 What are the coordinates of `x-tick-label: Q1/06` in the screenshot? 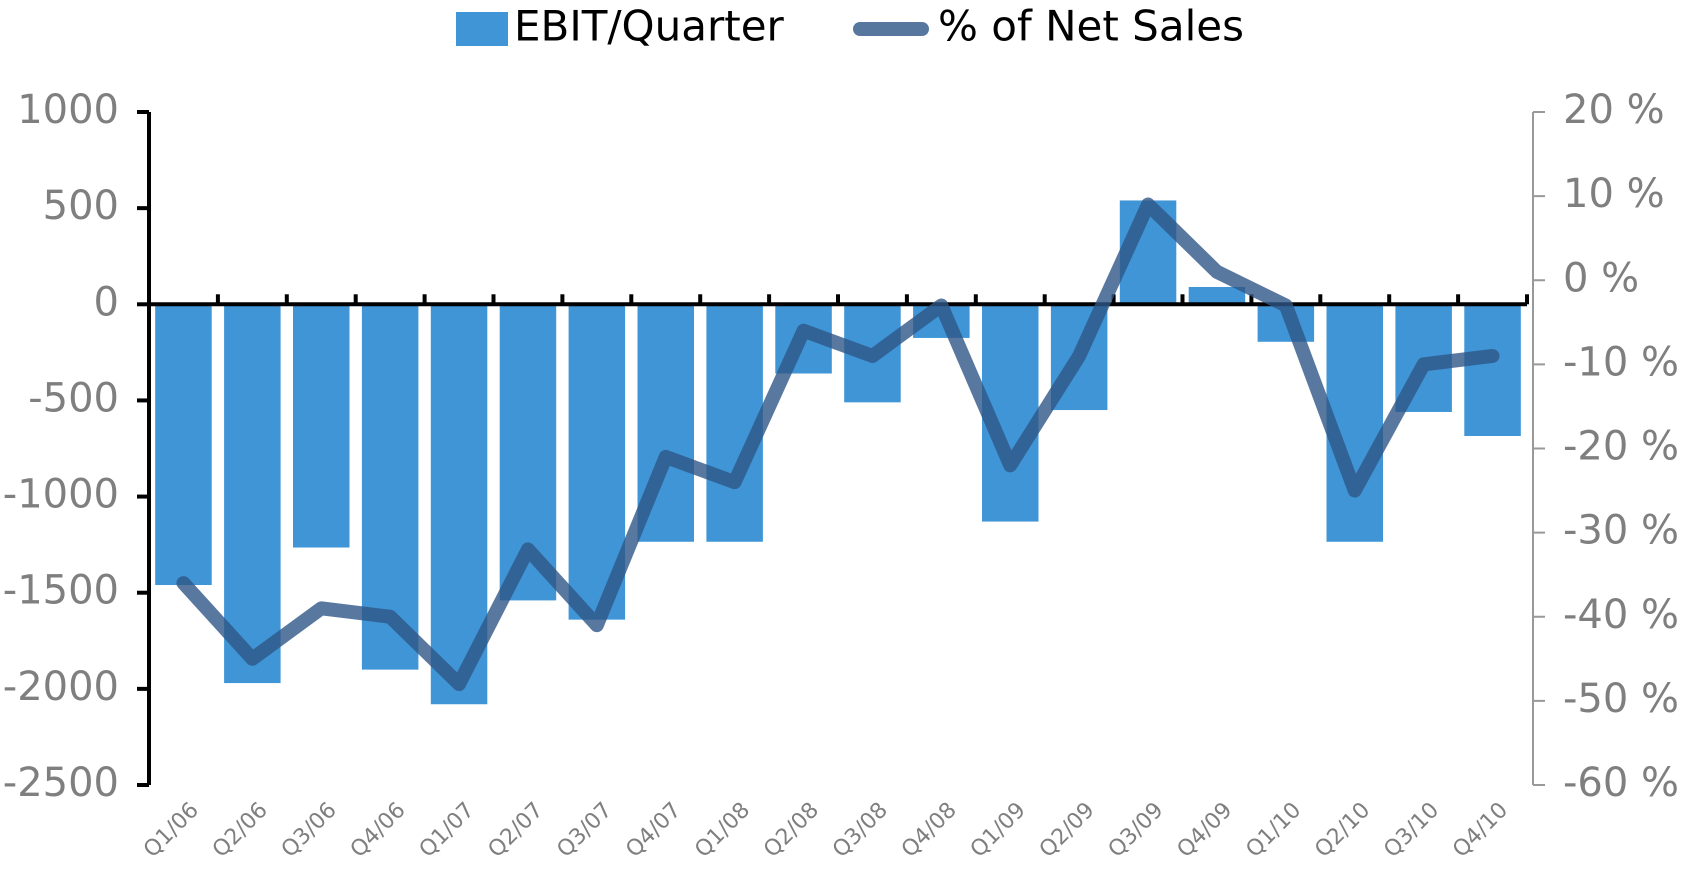 It's located at (171, 830).